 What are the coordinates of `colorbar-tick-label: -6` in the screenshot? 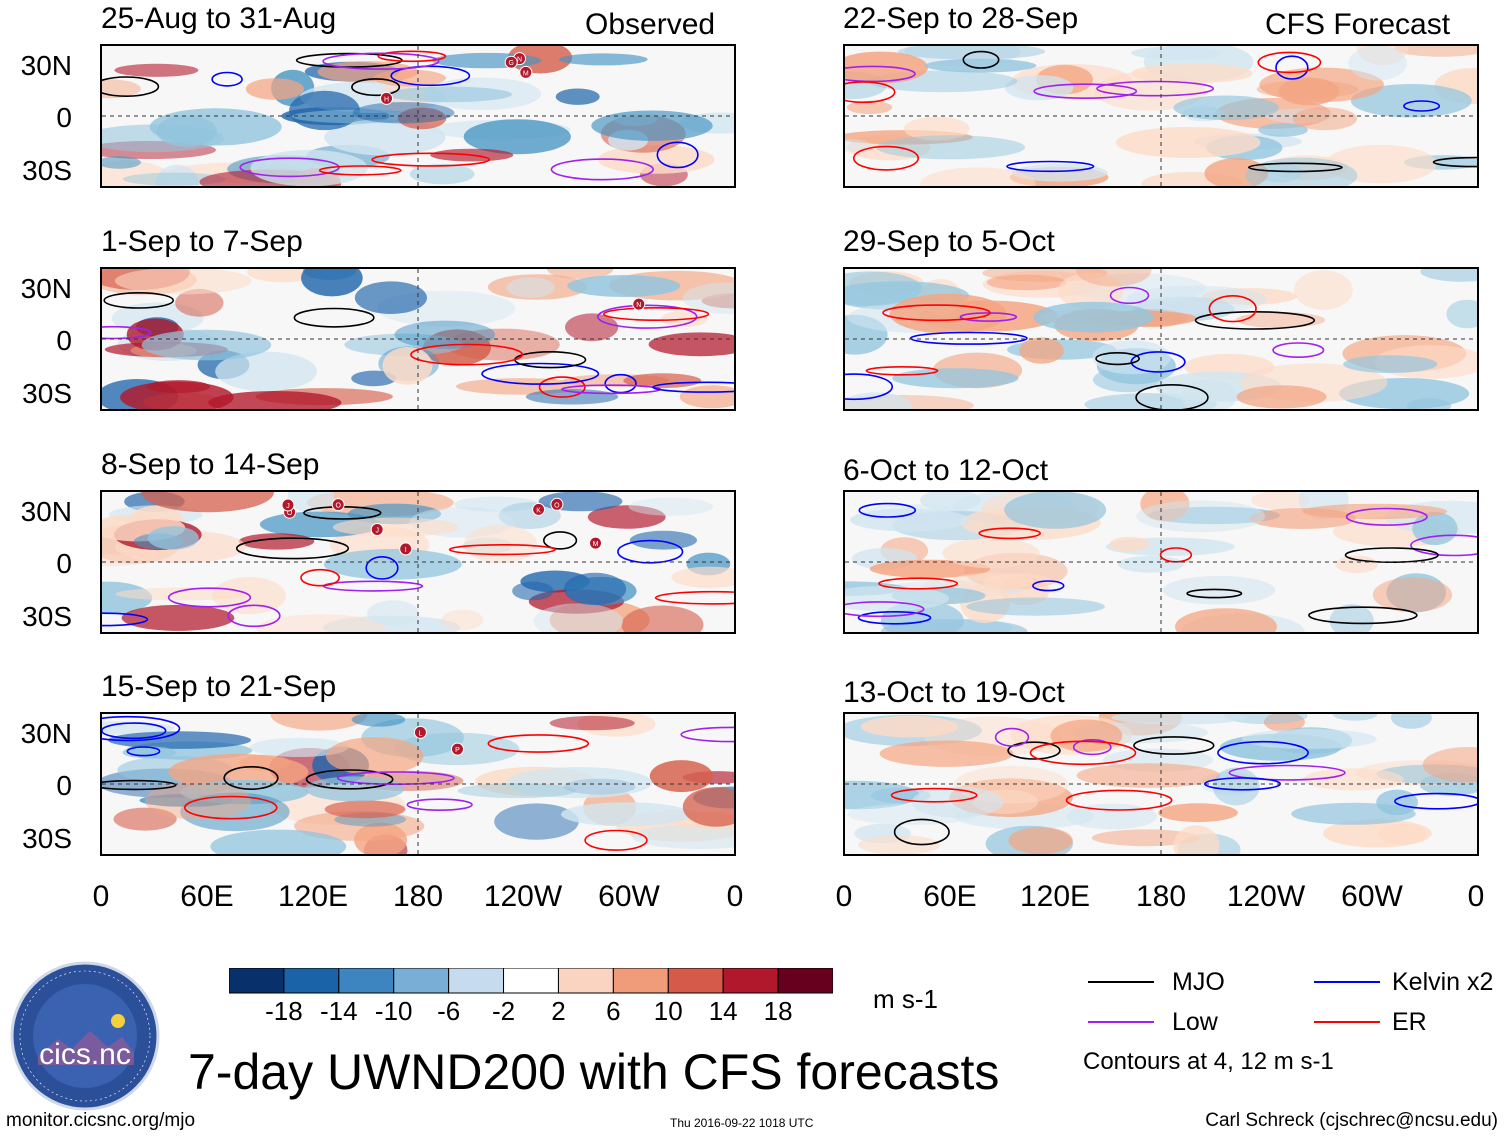 It's located at (449, 1011).